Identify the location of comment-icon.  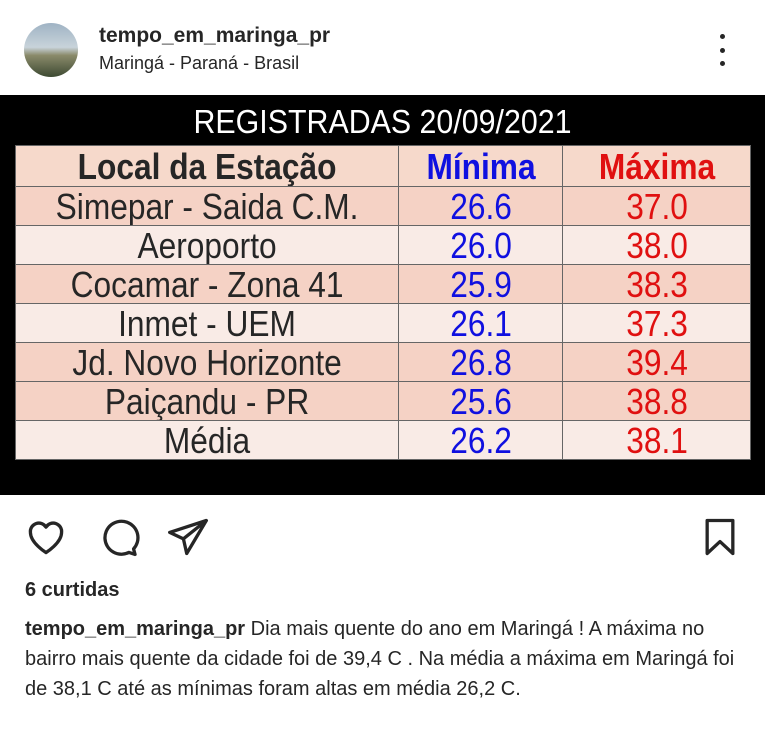
(118, 537).